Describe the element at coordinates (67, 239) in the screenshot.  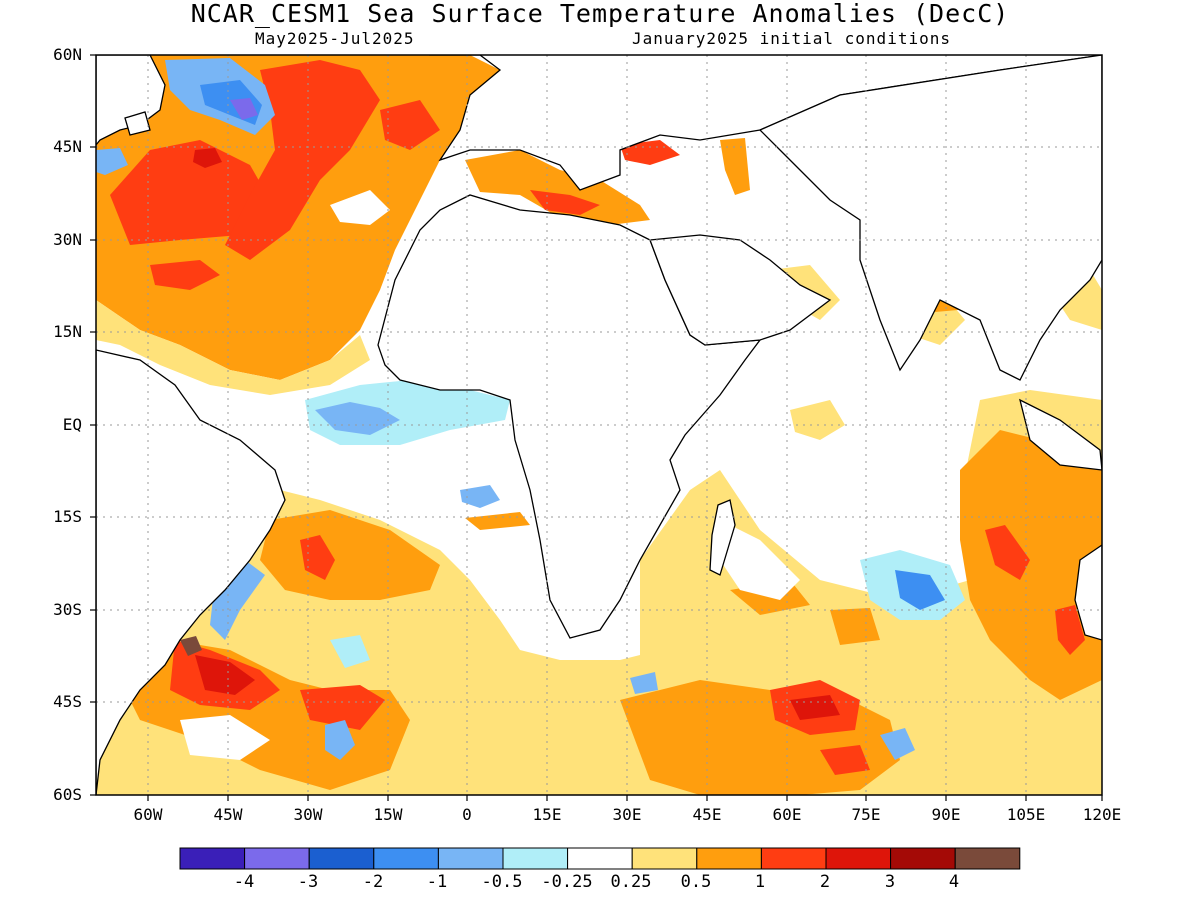
I see `lat-label: 30N` at that location.